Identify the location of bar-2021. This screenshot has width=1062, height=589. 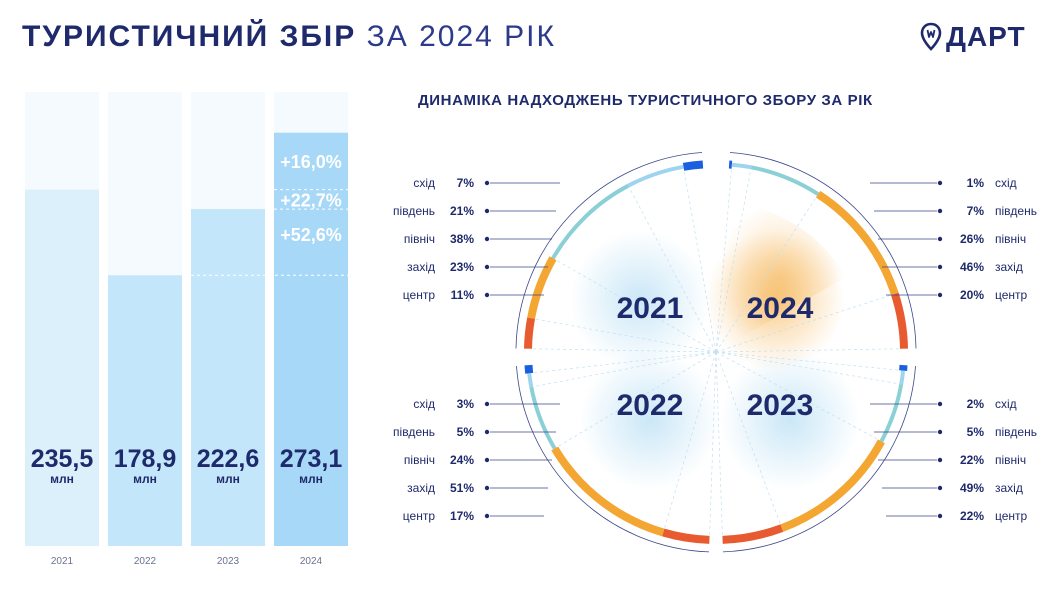
(62, 368).